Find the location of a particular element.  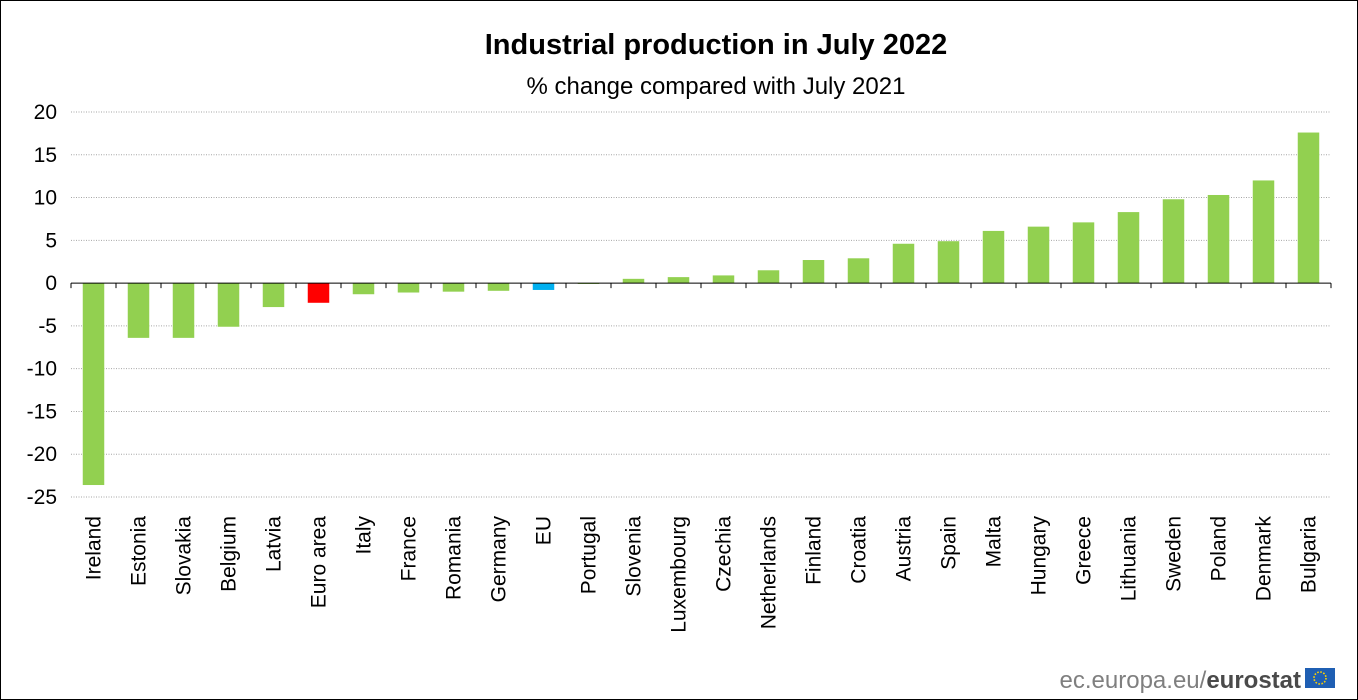

category-label: Bulgaria is located at coordinates (1309, 554).